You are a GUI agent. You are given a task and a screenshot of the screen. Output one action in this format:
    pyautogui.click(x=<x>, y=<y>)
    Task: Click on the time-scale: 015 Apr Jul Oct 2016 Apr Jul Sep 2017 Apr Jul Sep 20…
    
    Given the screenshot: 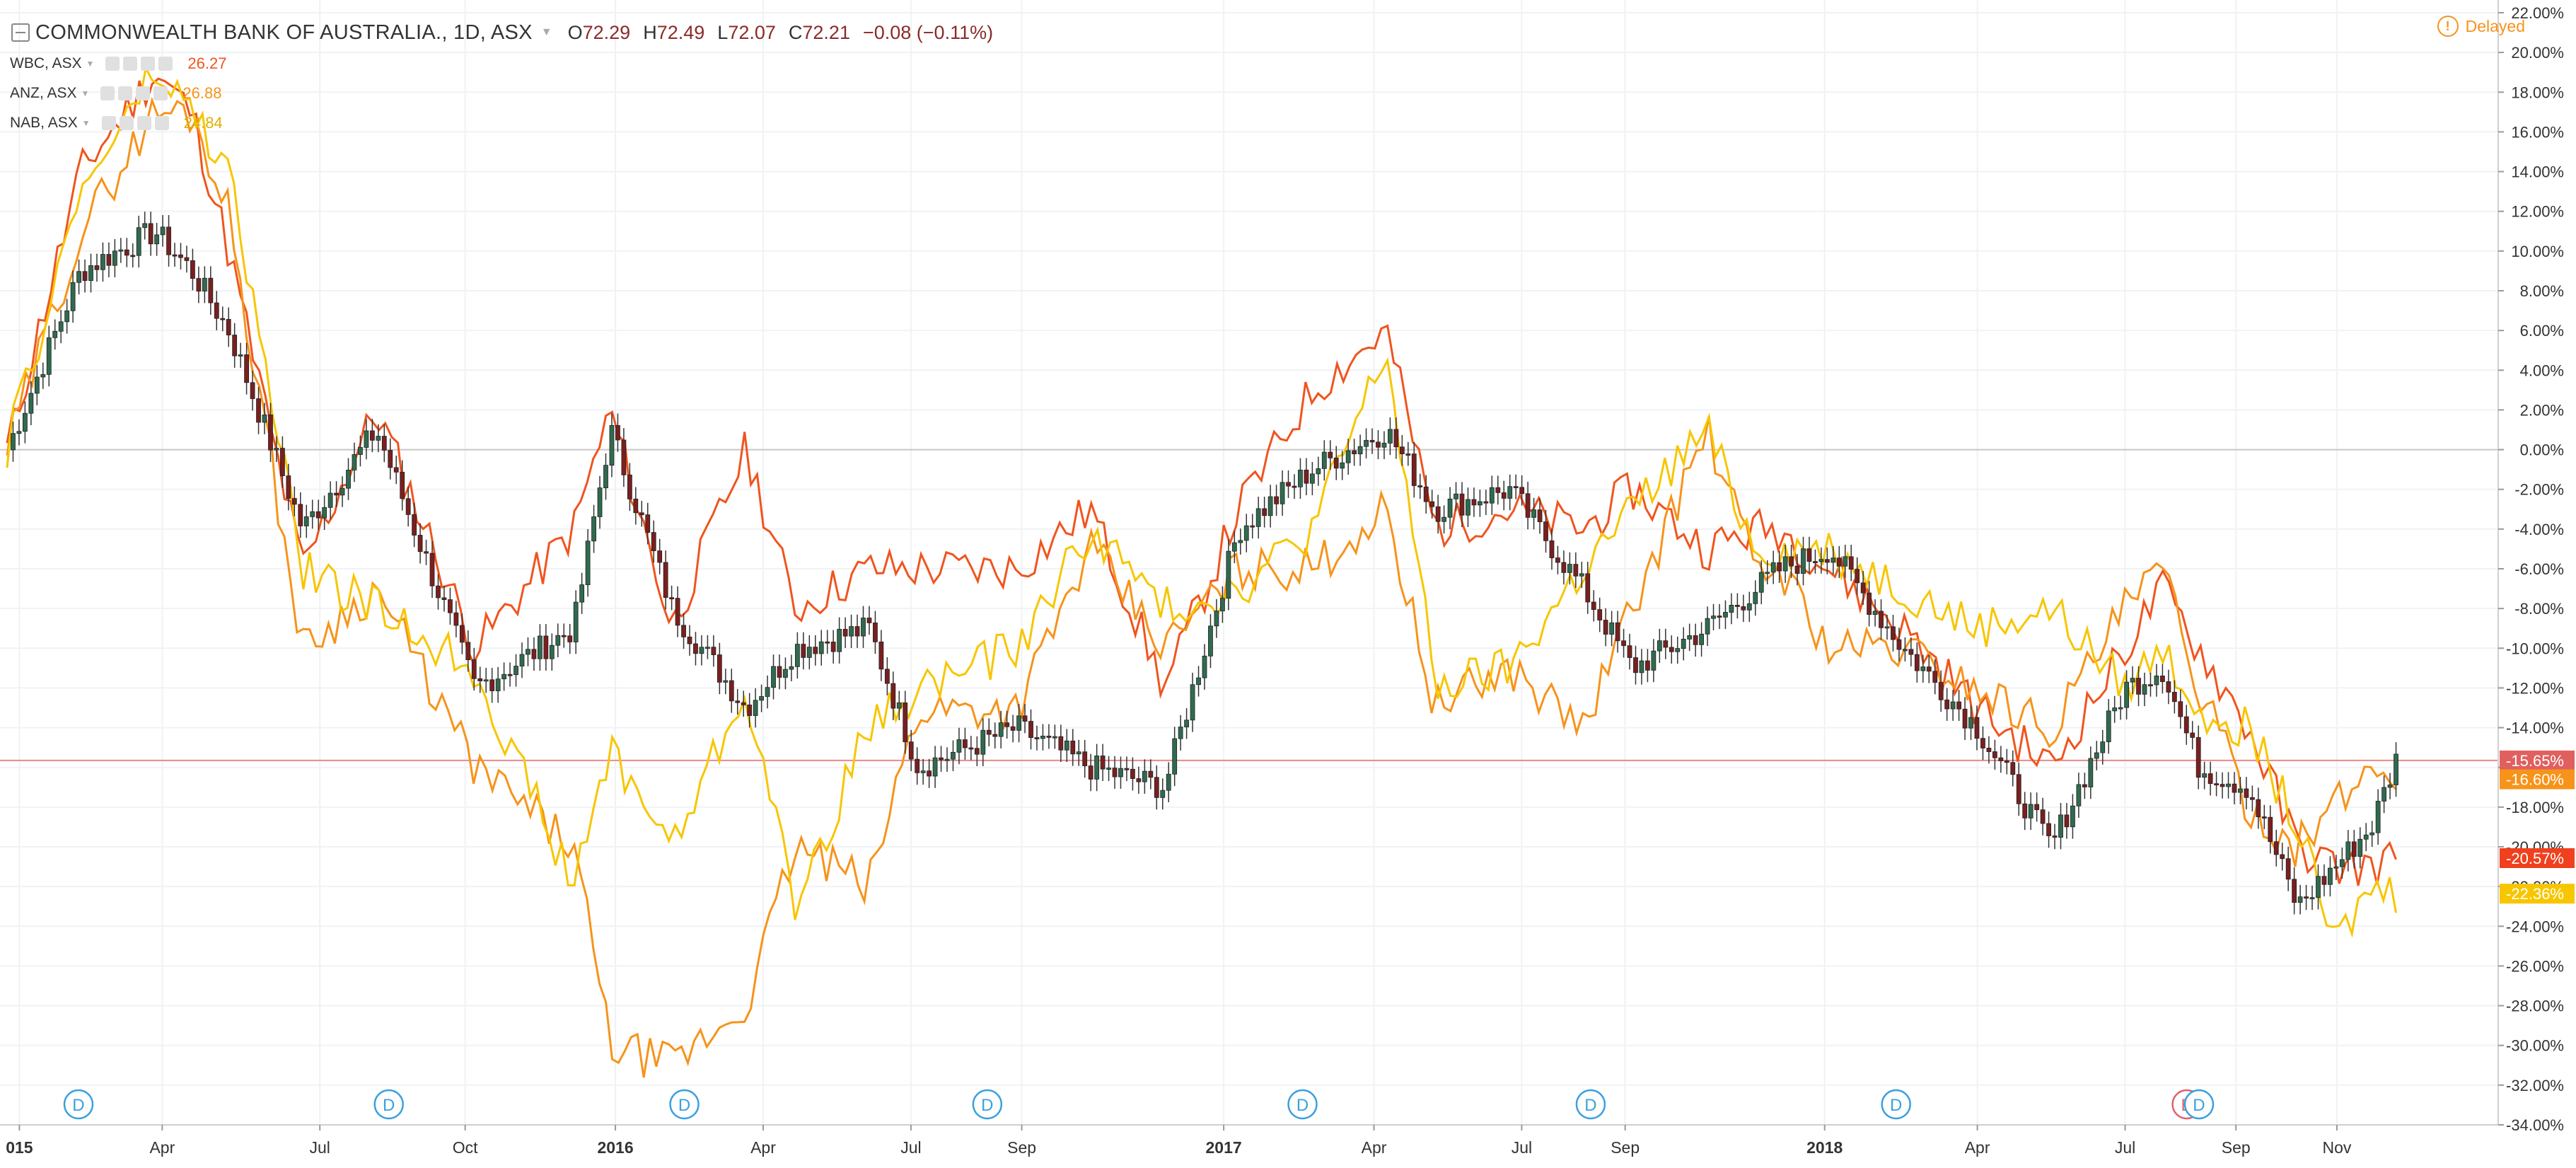 What is the action you would take?
    pyautogui.click(x=1249, y=1140)
    